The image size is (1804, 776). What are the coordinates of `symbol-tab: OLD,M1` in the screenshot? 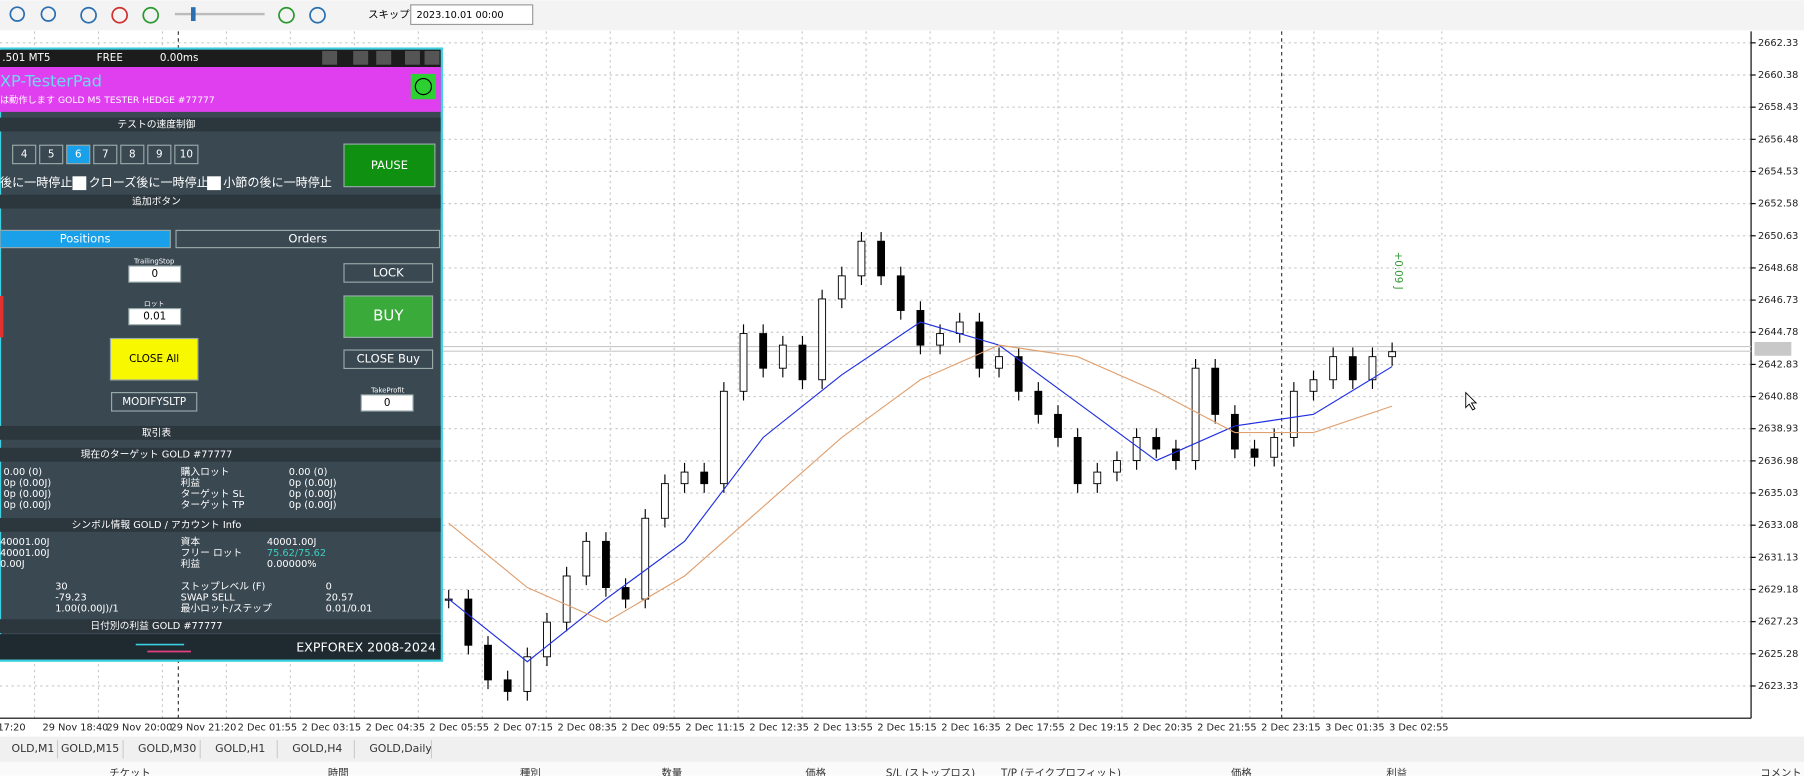 It's located at (33, 748).